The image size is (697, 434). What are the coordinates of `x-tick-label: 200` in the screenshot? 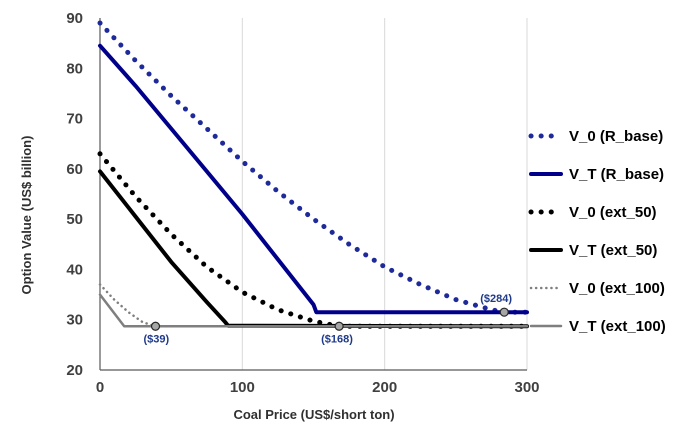 It's located at (384, 387).